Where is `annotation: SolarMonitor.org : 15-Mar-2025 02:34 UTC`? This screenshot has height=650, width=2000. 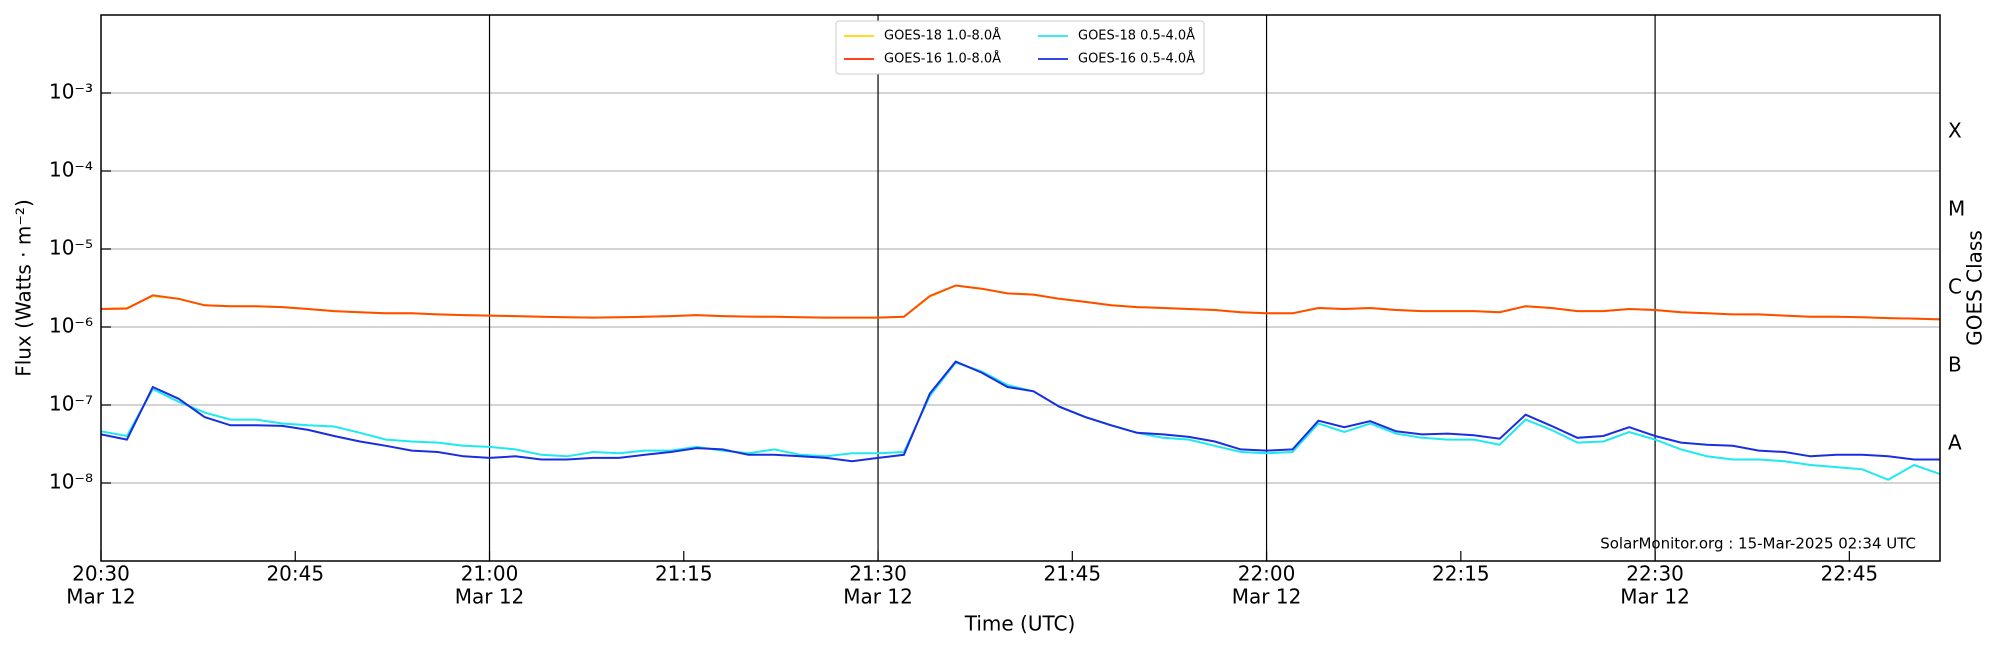 annotation: SolarMonitor.org : 15-Mar-2025 02:34 UTC is located at coordinates (1758, 544).